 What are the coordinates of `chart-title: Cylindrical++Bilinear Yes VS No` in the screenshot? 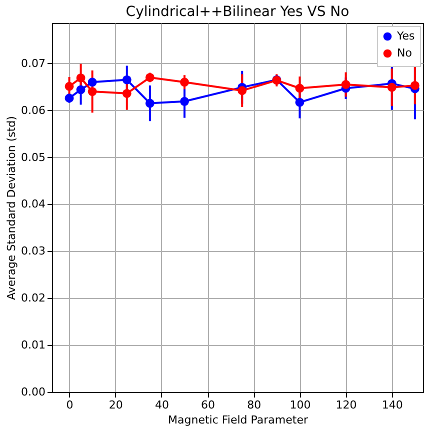 It's located at (238, 12).